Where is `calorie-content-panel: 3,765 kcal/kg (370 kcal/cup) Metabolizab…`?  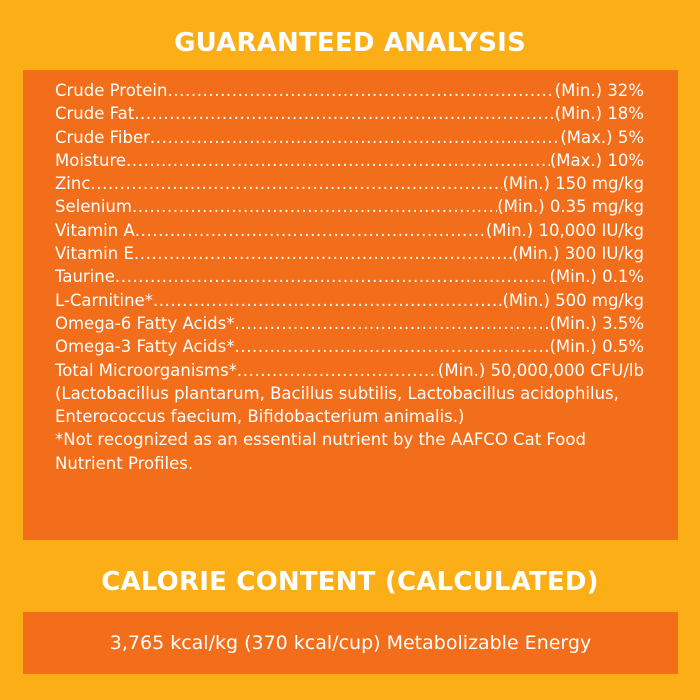
calorie-content-panel: 3,765 kcal/kg (370 kcal/cup) Metabolizab… is located at coordinates (350, 643).